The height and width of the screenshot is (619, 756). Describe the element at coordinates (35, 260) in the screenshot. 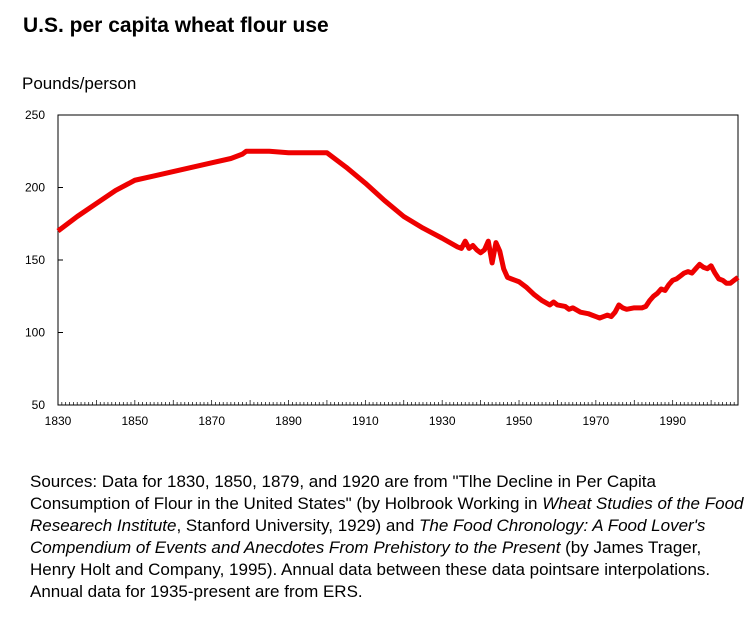

I see `y-tick-label: 150` at that location.